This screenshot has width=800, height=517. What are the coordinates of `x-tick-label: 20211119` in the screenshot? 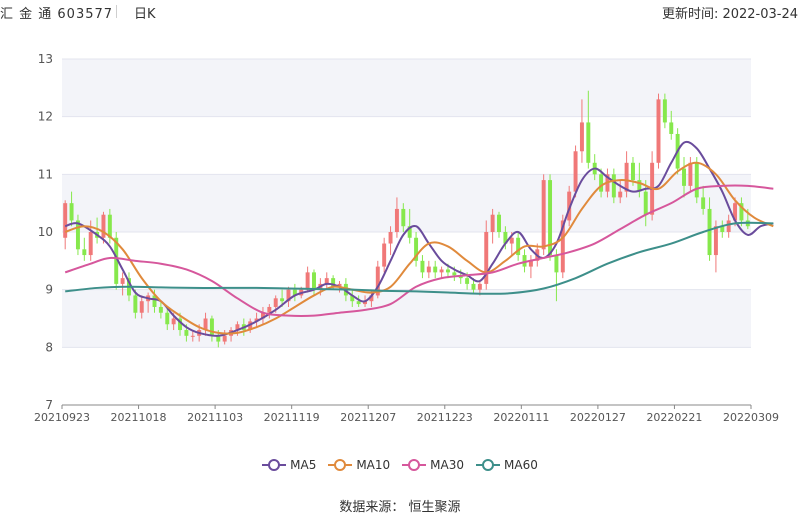 It's located at (292, 417).